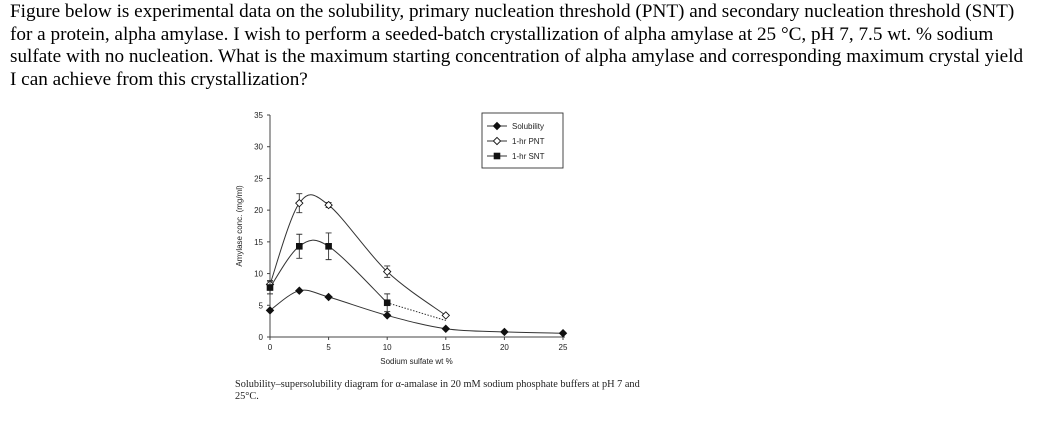  What do you see at coordinates (328, 347) in the screenshot?
I see `x-tick-label: 5` at bounding box center [328, 347].